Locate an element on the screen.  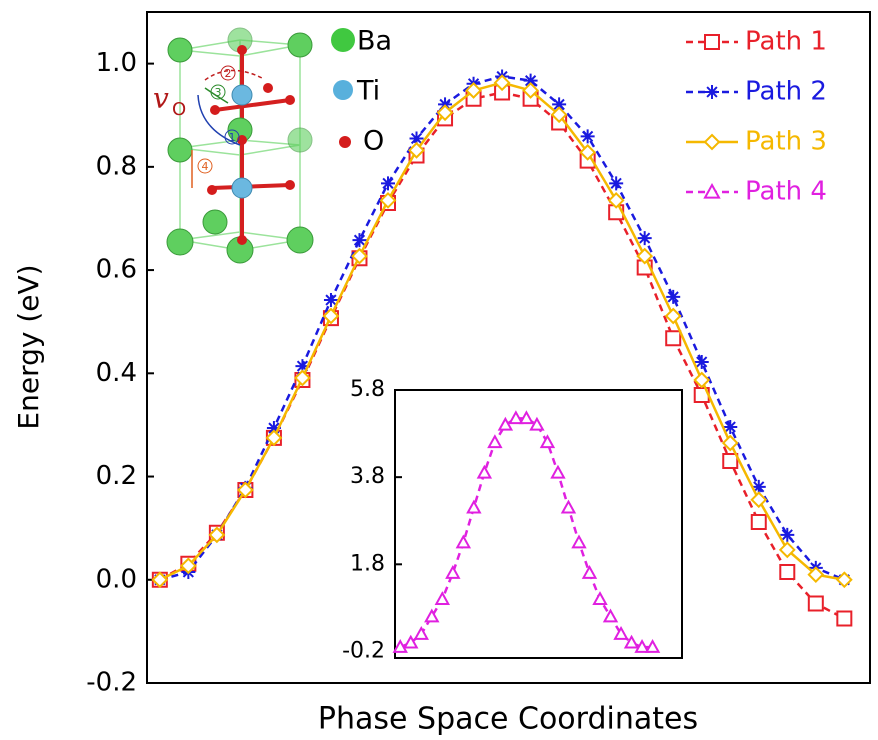
x-axis-label: Phase Space Coordinates is located at coordinates (508, 719).